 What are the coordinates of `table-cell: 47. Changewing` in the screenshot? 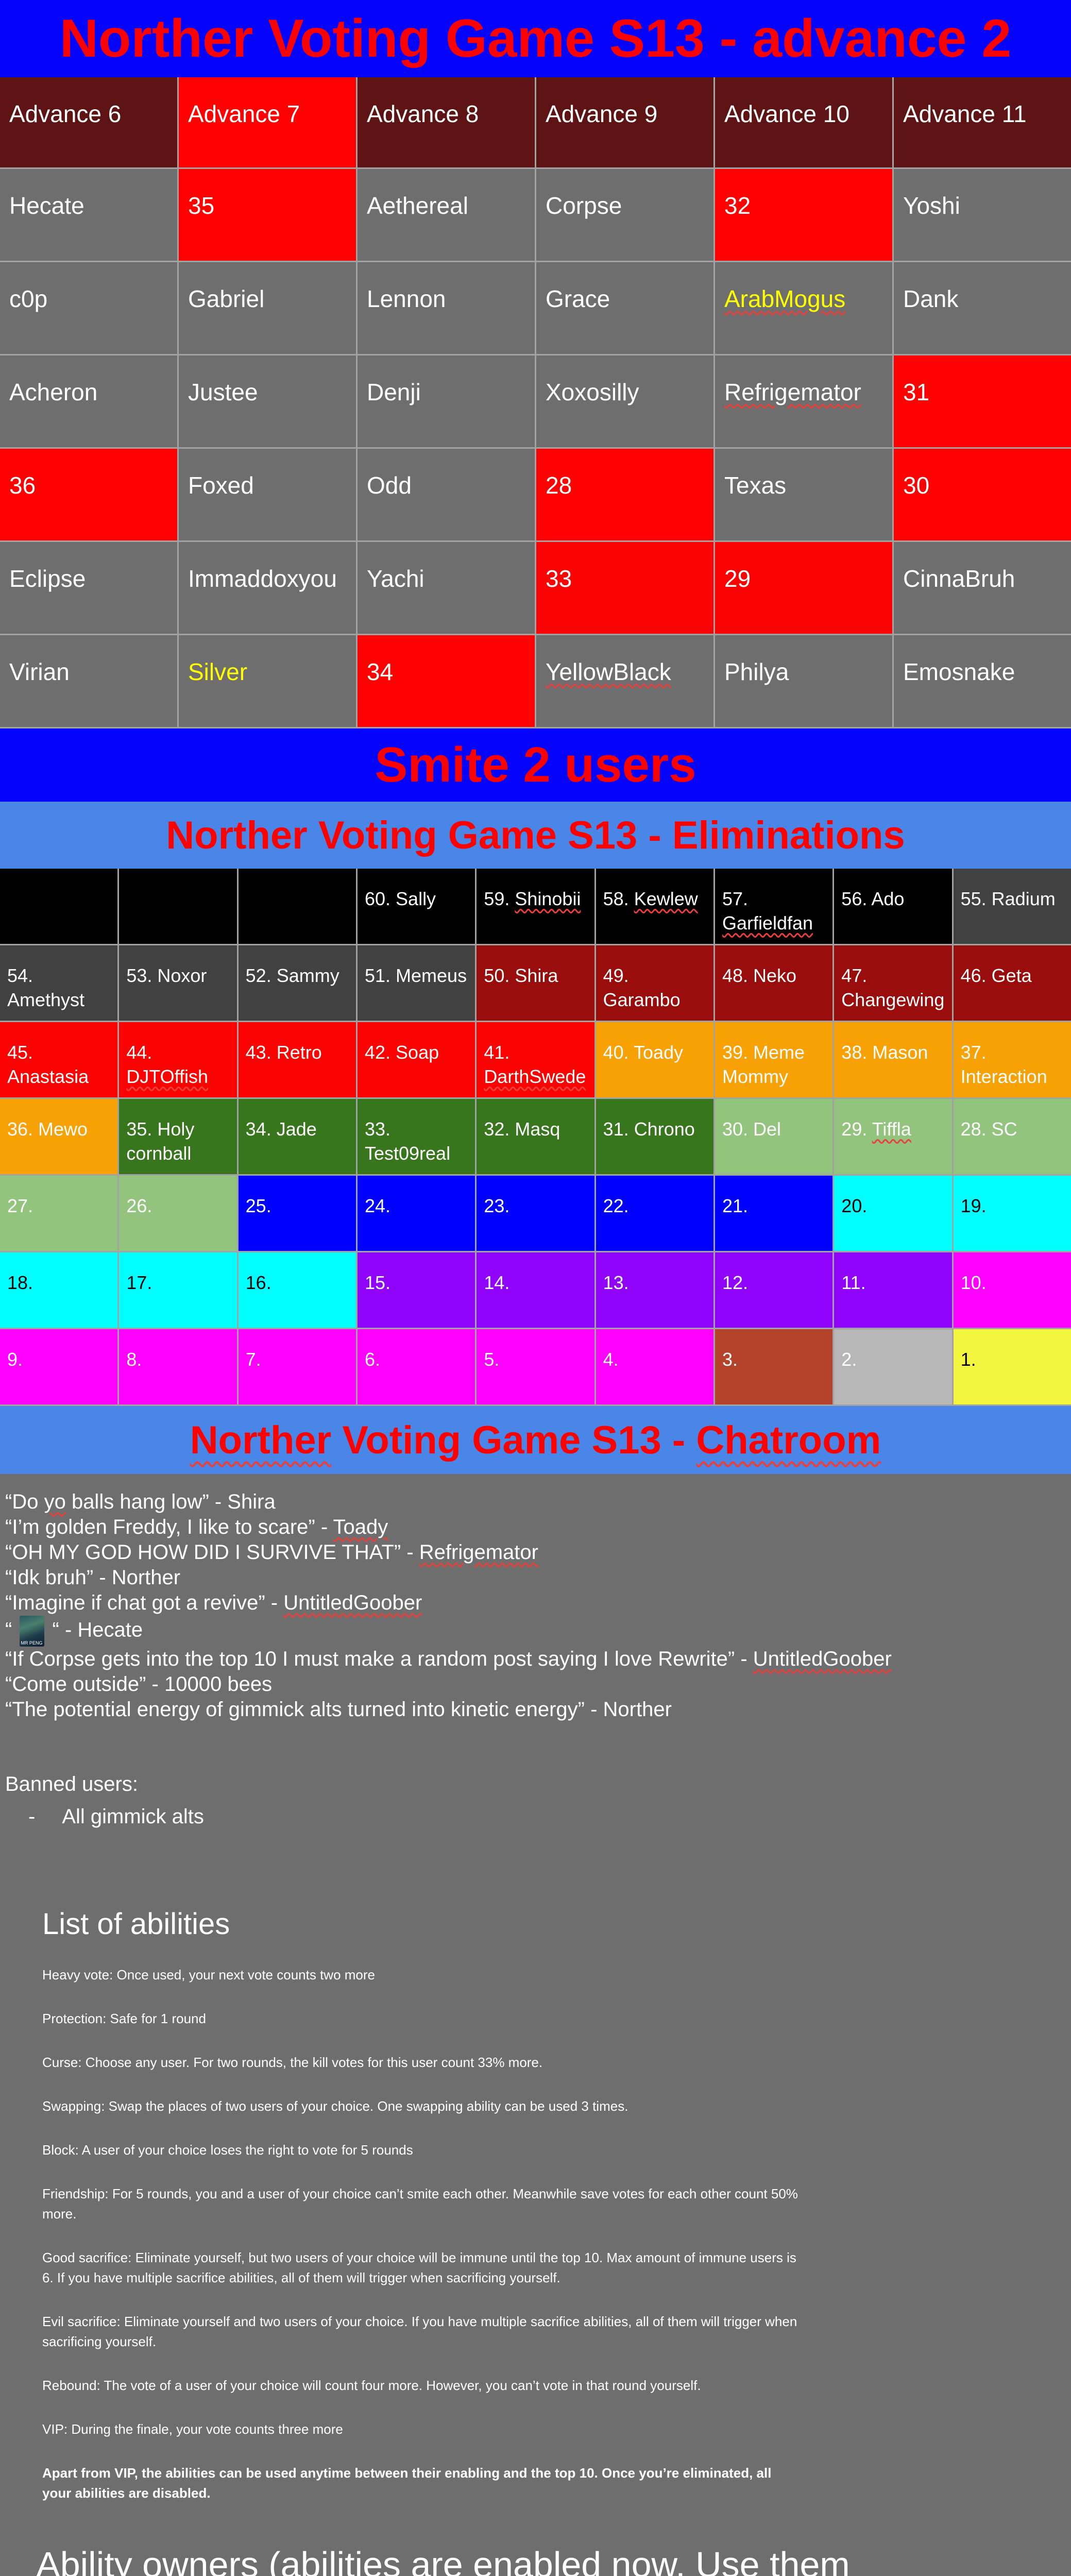 It's located at (894, 983).